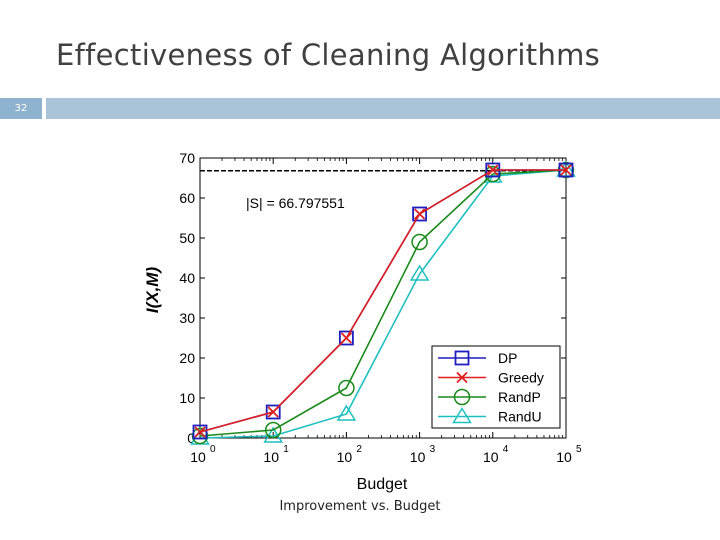 The height and width of the screenshot is (540, 720). Describe the element at coordinates (359, 449) in the screenshot. I see `x-tick-exponent: 2` at that location.